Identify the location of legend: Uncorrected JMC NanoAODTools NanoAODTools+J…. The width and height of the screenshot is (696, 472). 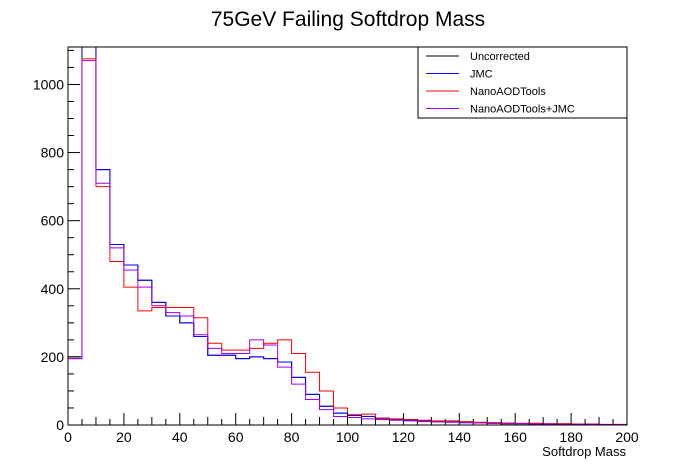
(522, 82).